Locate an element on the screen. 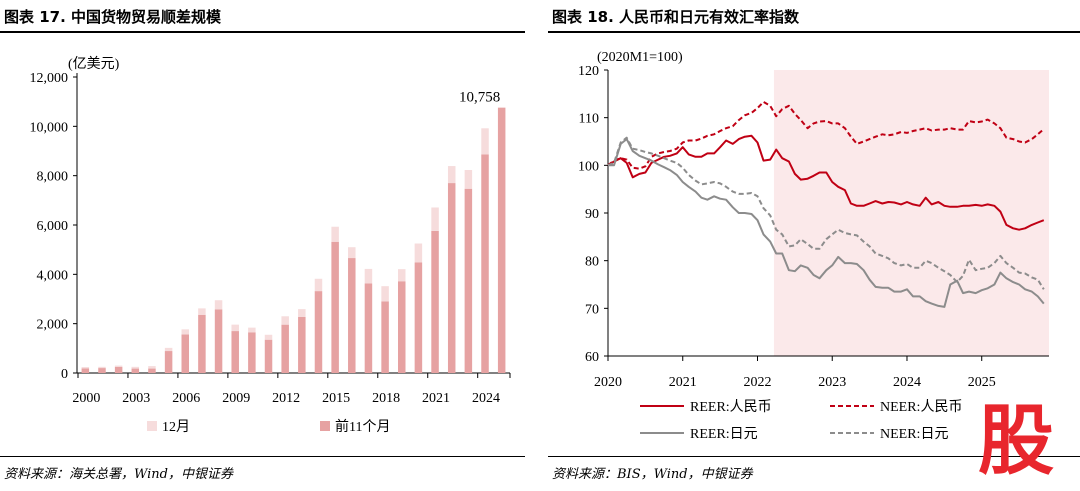 Image resolution: width=1080 pixels, height=491 pixels. legend-label-reer-cny: REER:人民币 is located at coordinates (731, 407).